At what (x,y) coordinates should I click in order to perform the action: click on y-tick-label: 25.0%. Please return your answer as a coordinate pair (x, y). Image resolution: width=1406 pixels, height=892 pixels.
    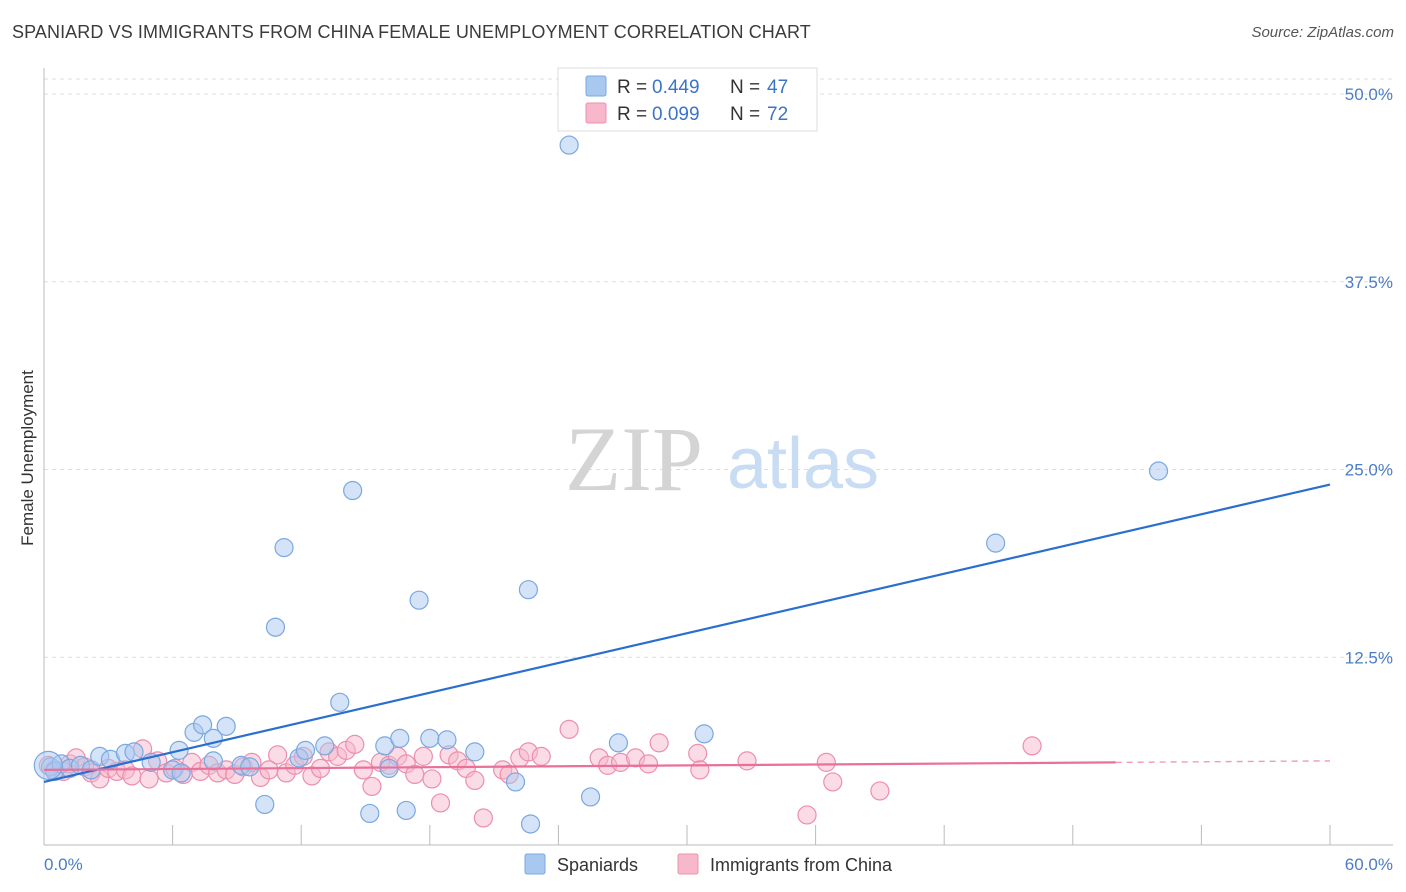
    Looking at the image, I should click on (1369, 470).